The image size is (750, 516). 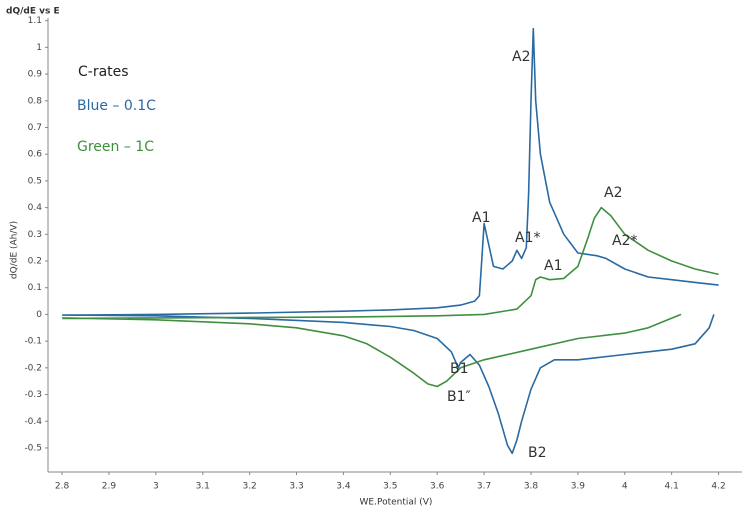 What do you see at coordinates (35, 181) in the screenshot?
I see `y-tick-label: 0.5` at bounding box center [35, 181].